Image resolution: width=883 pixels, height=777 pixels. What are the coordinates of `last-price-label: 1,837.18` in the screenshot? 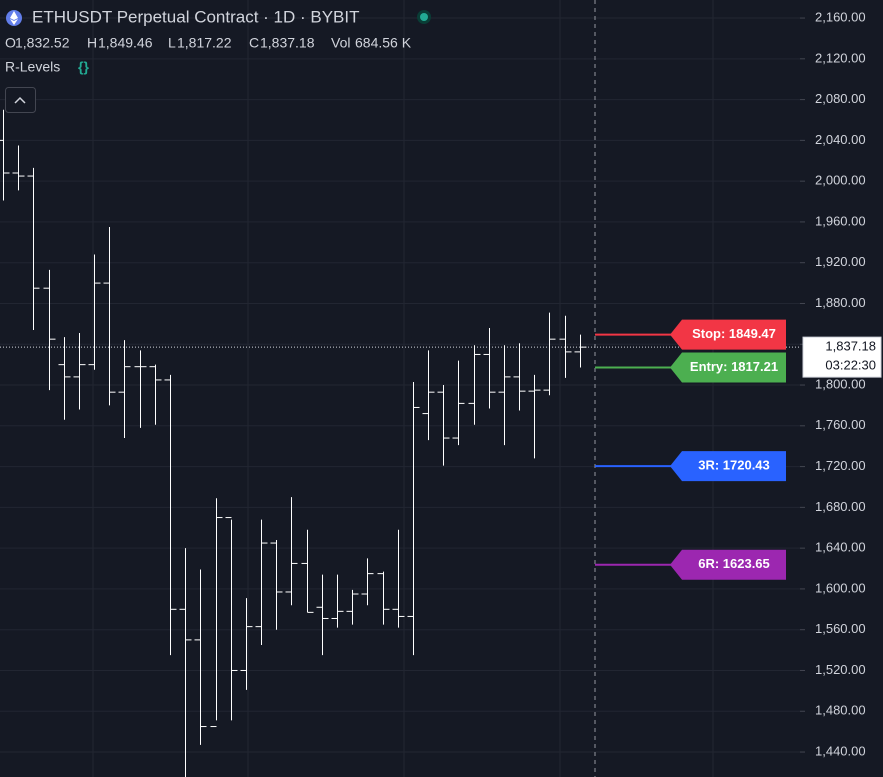 It's located at (850, 346).